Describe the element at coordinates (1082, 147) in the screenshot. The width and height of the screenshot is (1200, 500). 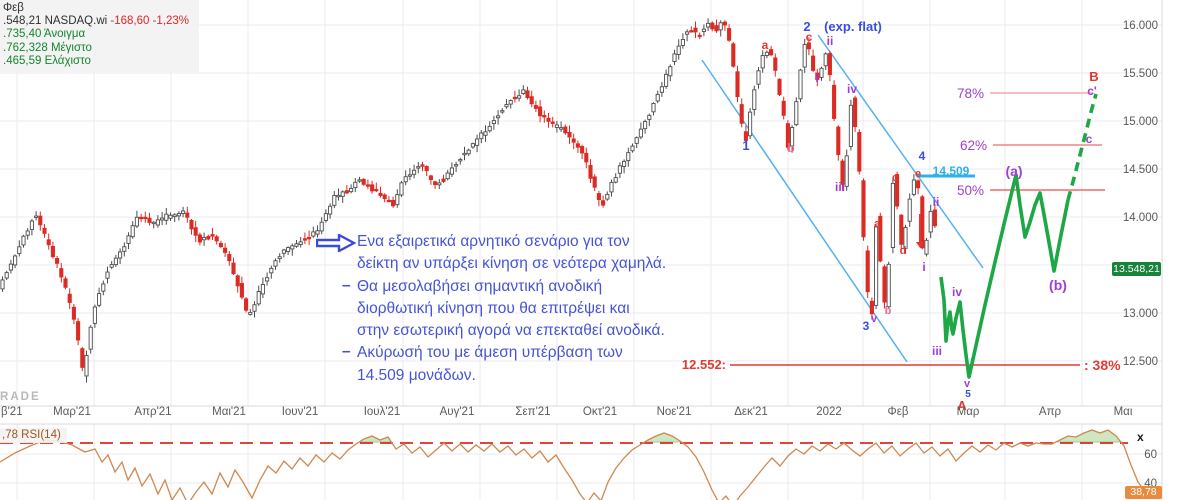
I see `projection-dashed` at that location.